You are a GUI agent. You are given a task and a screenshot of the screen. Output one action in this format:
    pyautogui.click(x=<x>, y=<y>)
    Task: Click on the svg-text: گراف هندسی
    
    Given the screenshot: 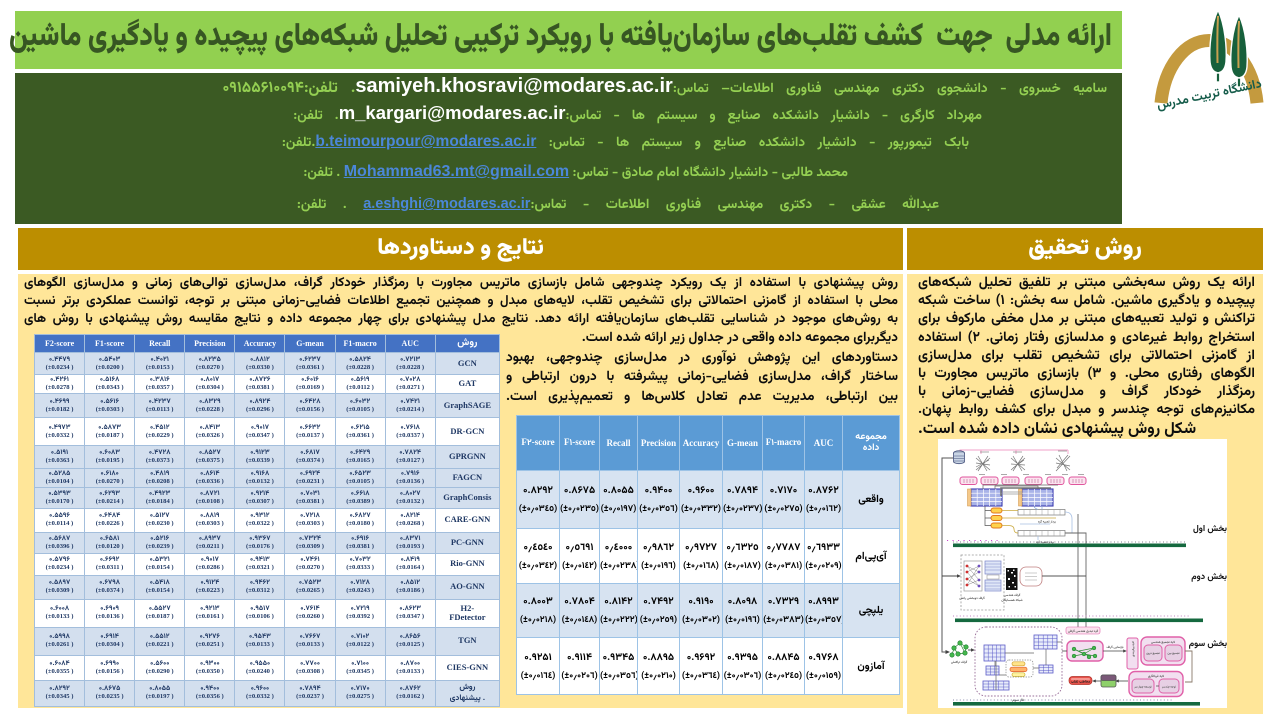 What is the action you would take?
    pyautogui.click(x=1012, y=595)
    